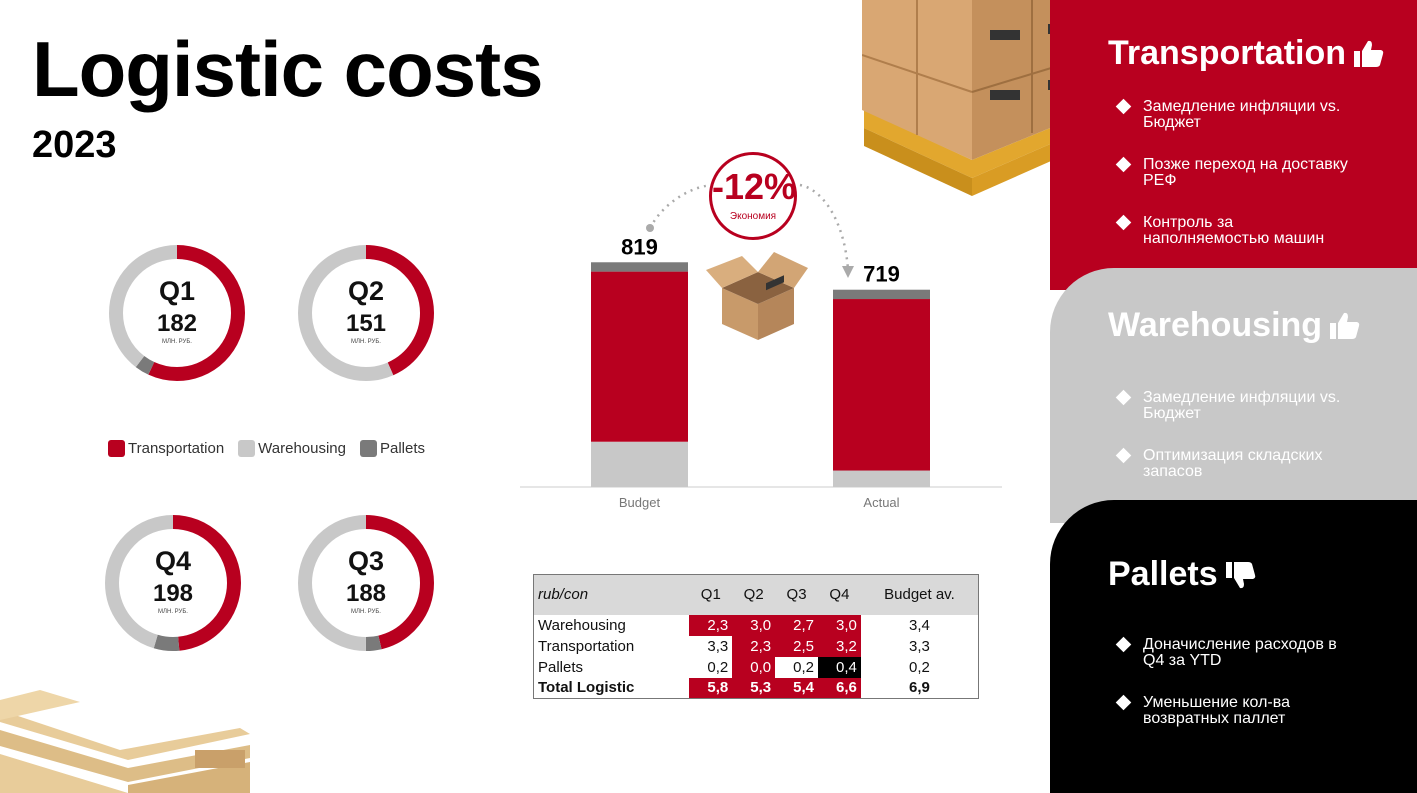  I want to click on budget-vs-actual-chart: 819 Budget 719 Actual, so click(761, 346).